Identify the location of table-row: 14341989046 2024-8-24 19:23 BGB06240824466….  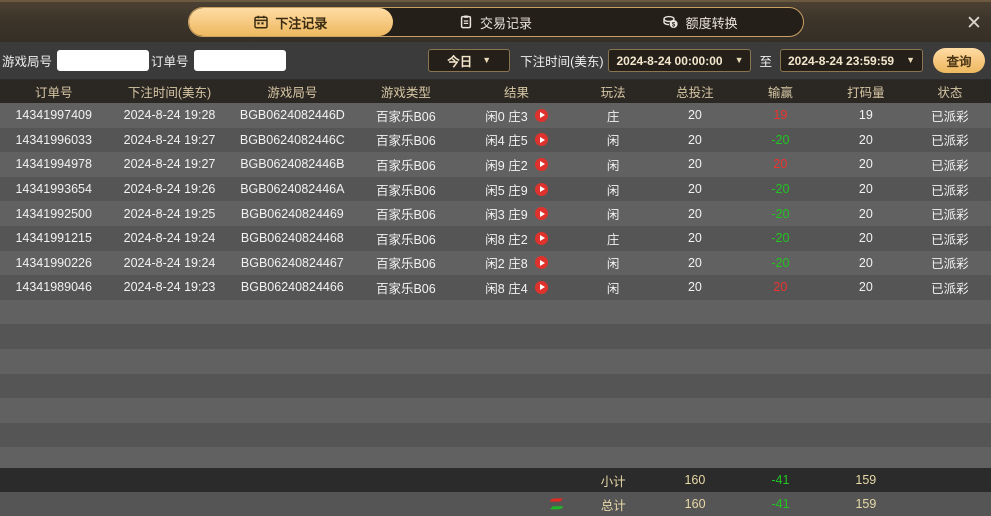
(495, 287).